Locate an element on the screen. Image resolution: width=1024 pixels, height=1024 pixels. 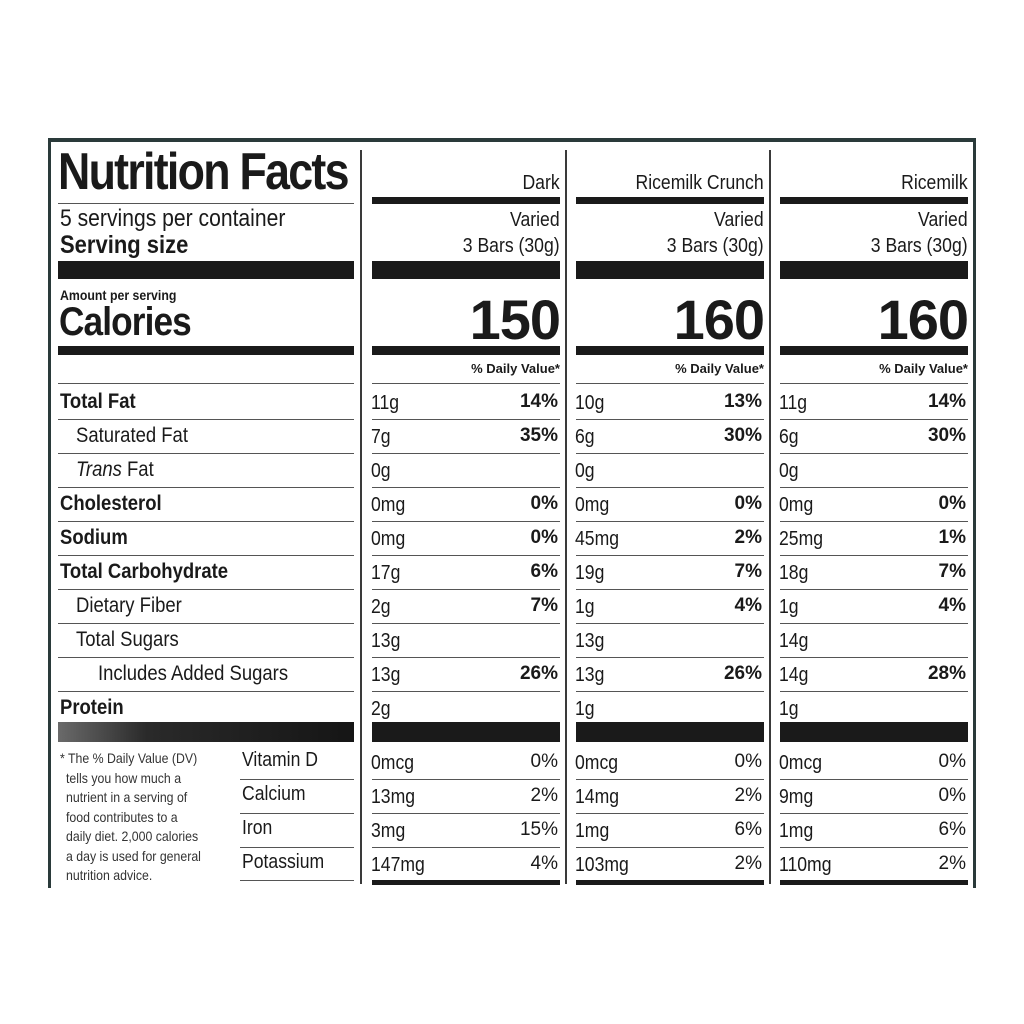
nutrient-dv: 13% is located at coordinates (742, 401).